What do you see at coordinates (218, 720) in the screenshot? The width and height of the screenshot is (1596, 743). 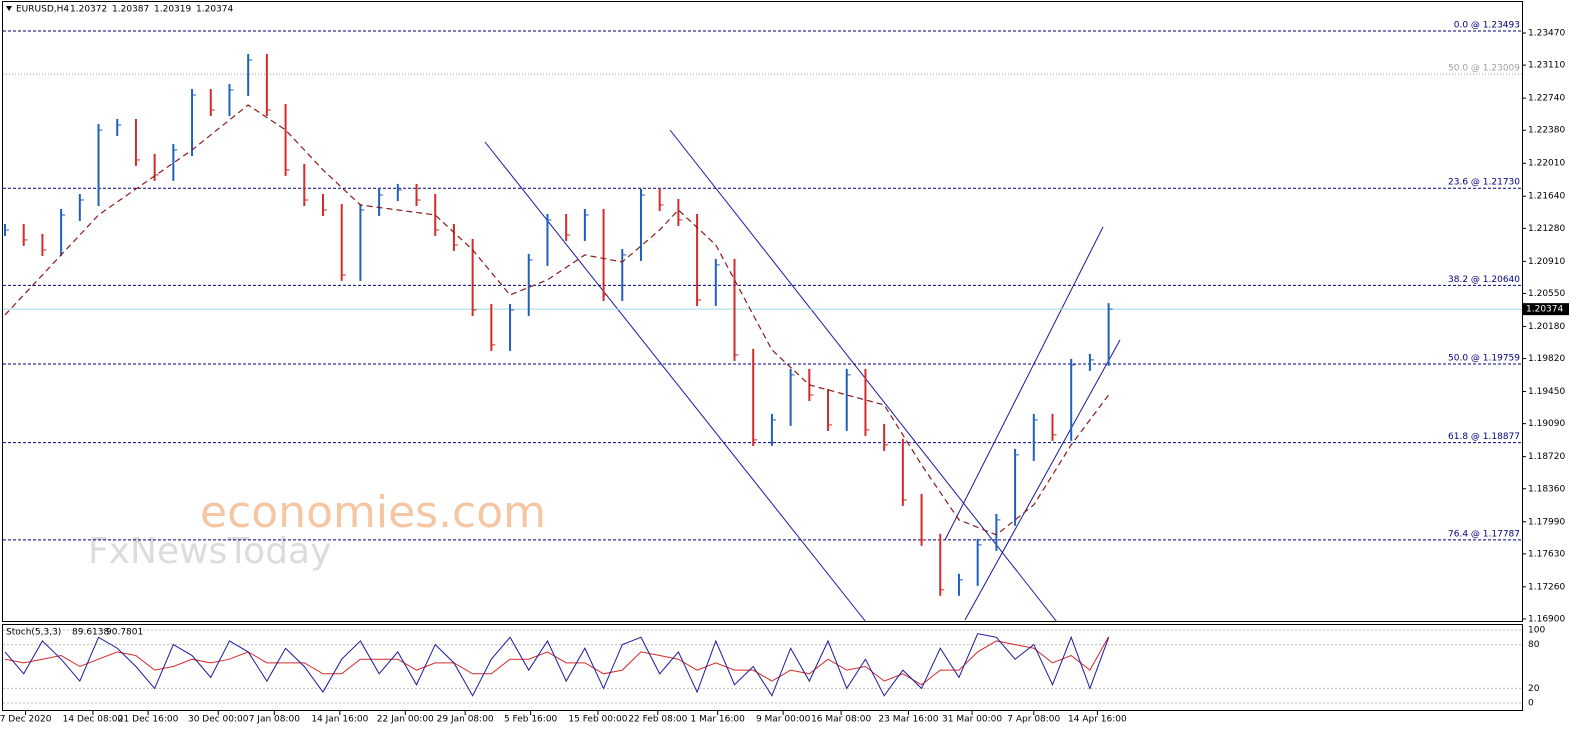 I see `x-tick-label: 30 Dec 00:00` at bounding box center [218, 720].